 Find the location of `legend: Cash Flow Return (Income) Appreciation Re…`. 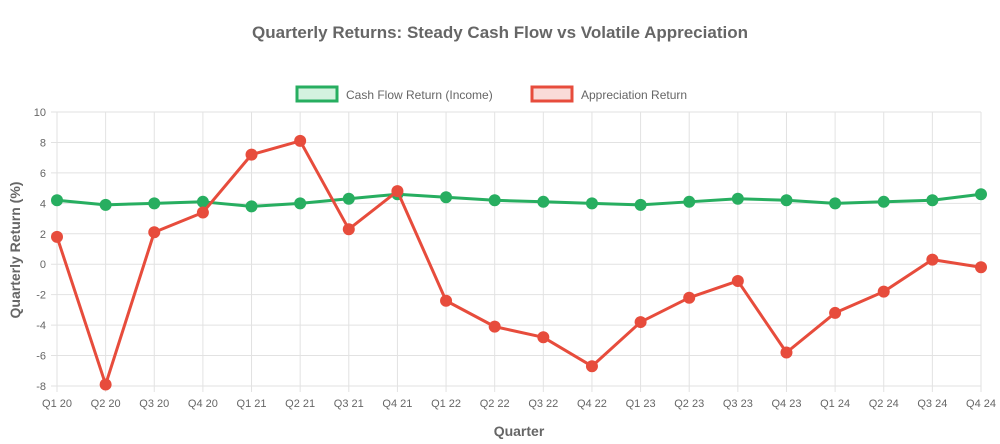

legend: Cash Flow Return (Income) Appreciation Re… is located at coordinates (491, 94).